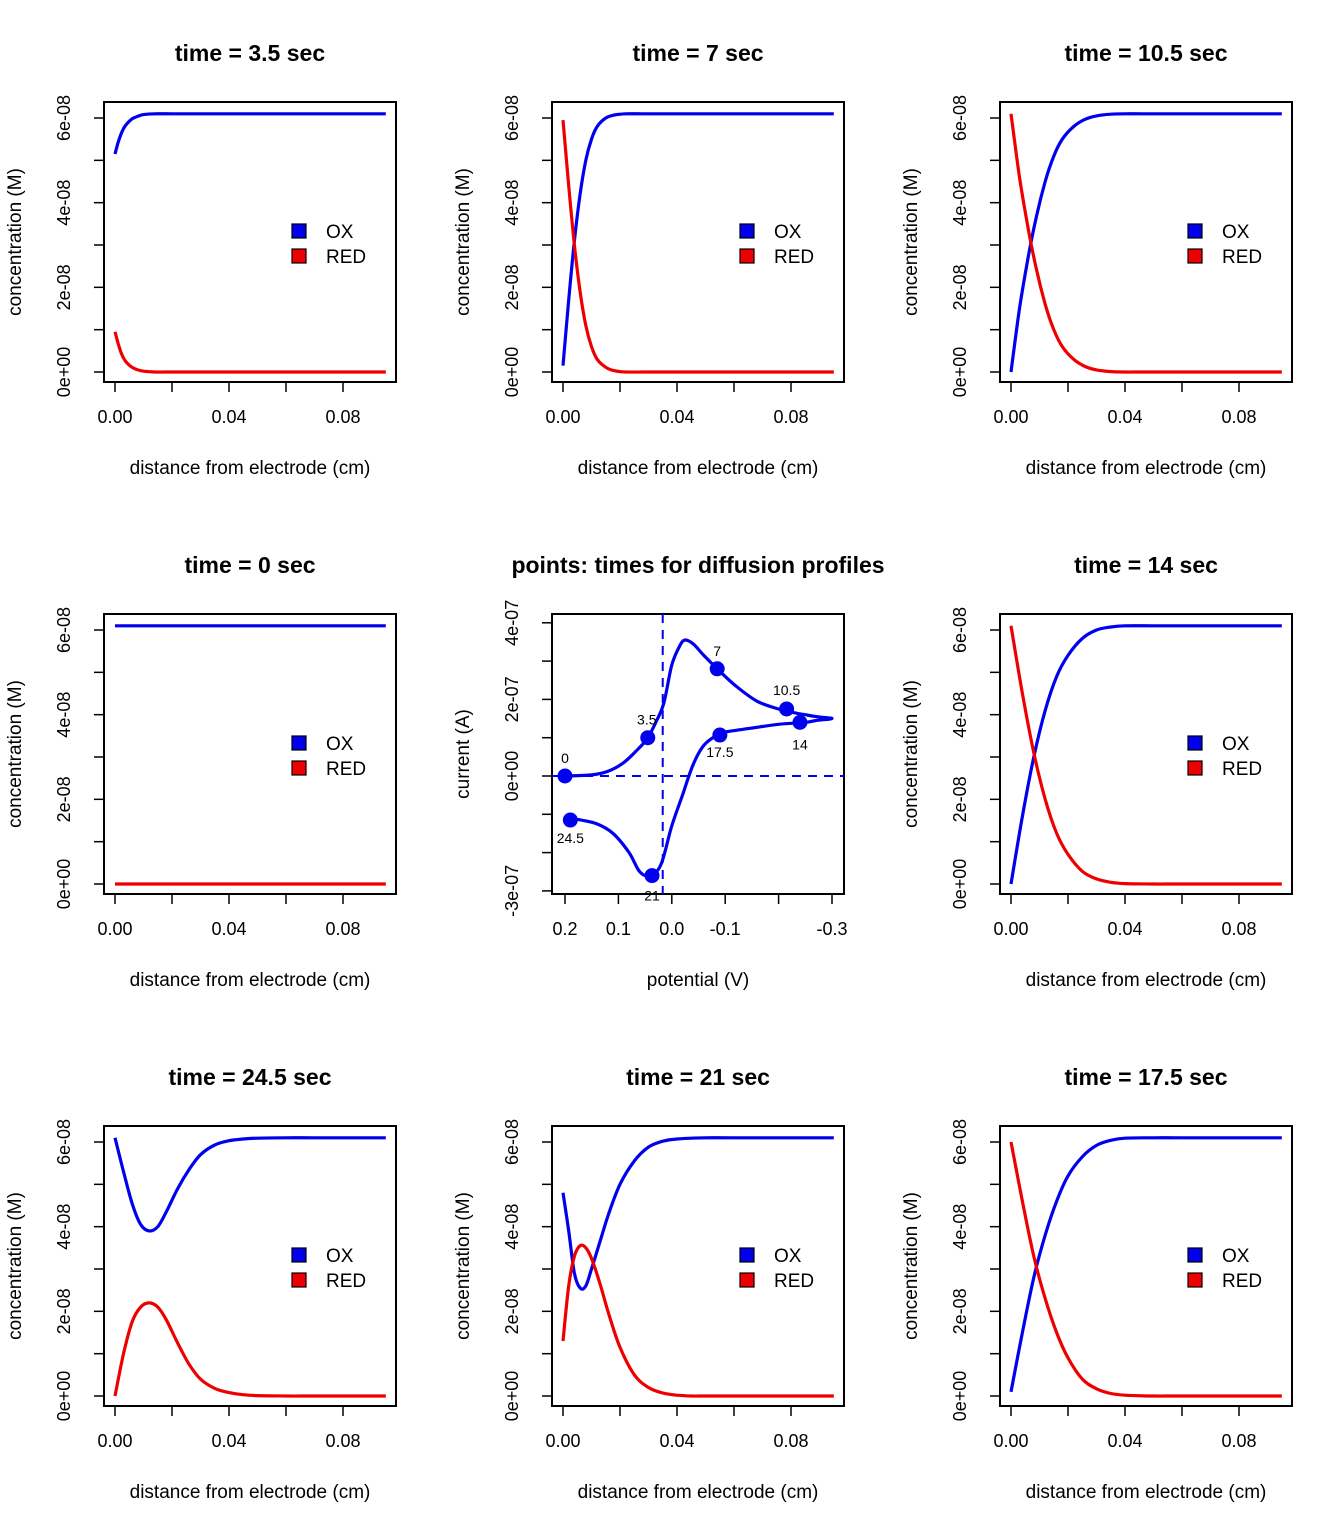  I want to click on time-point-label: 24.5, so click(570, 838).